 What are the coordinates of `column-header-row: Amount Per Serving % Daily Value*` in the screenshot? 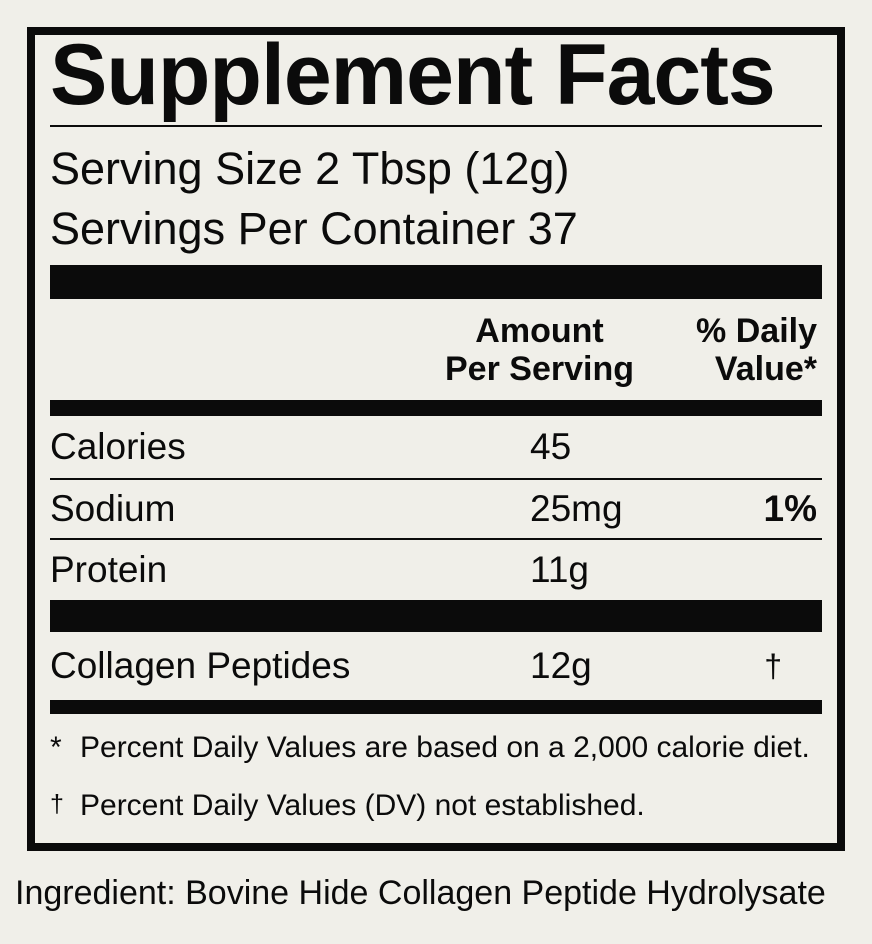 It's located at (436, 349).